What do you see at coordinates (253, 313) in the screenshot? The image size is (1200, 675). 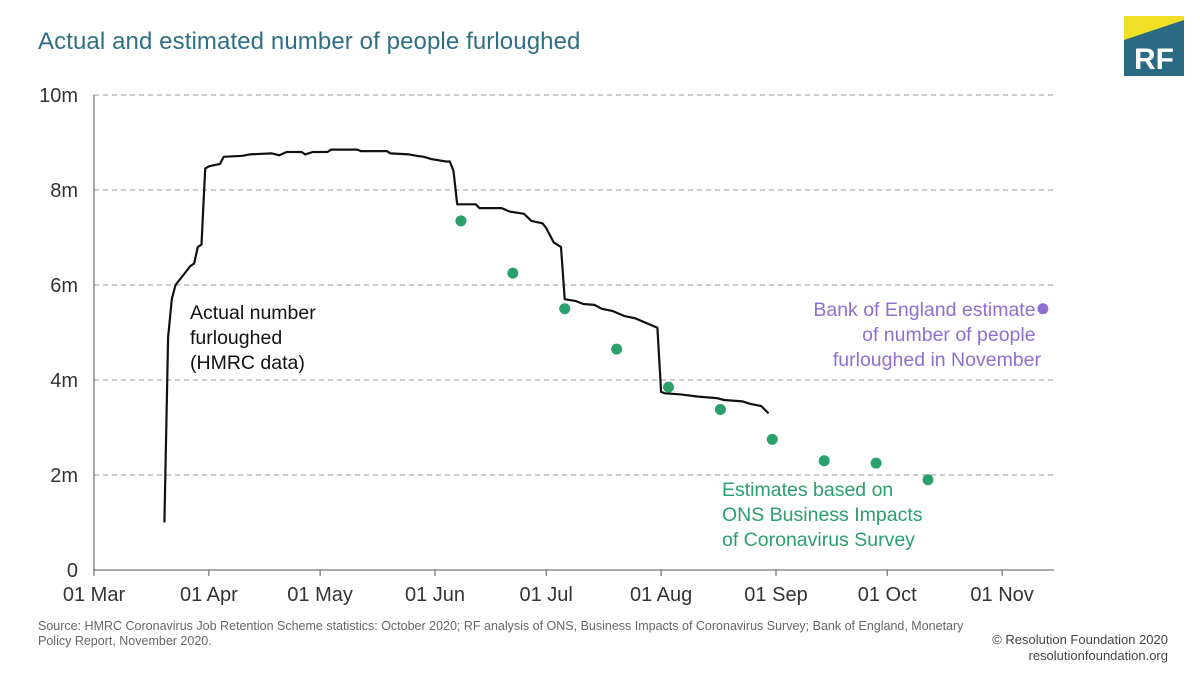 I see `actual-annotation-line: Actual number` at bounding box center [253, 313].